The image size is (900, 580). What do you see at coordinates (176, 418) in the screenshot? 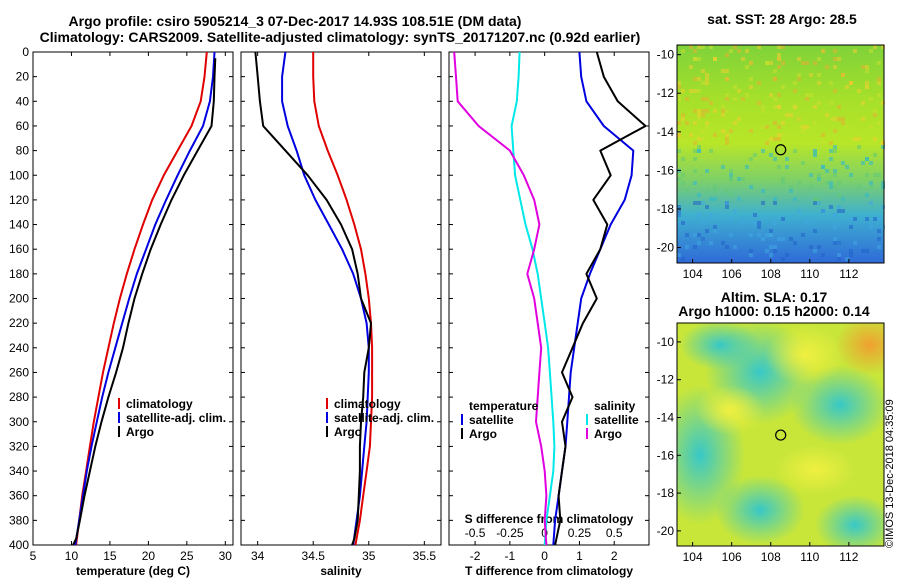
I see `legend-label: satellite-adj. clim.` at bounding box center [176, 418].